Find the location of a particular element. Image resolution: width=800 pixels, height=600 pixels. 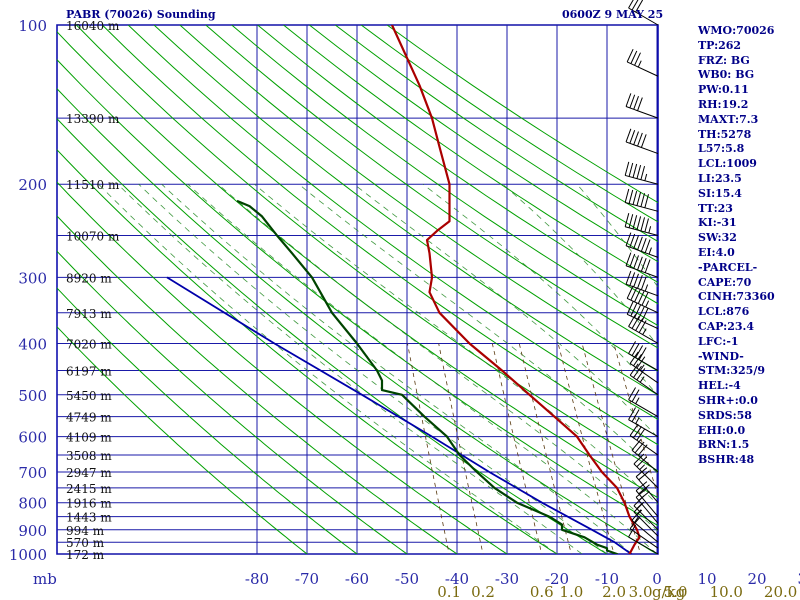

pressure-tick-label: 100 is located at coordinates (32, 26).